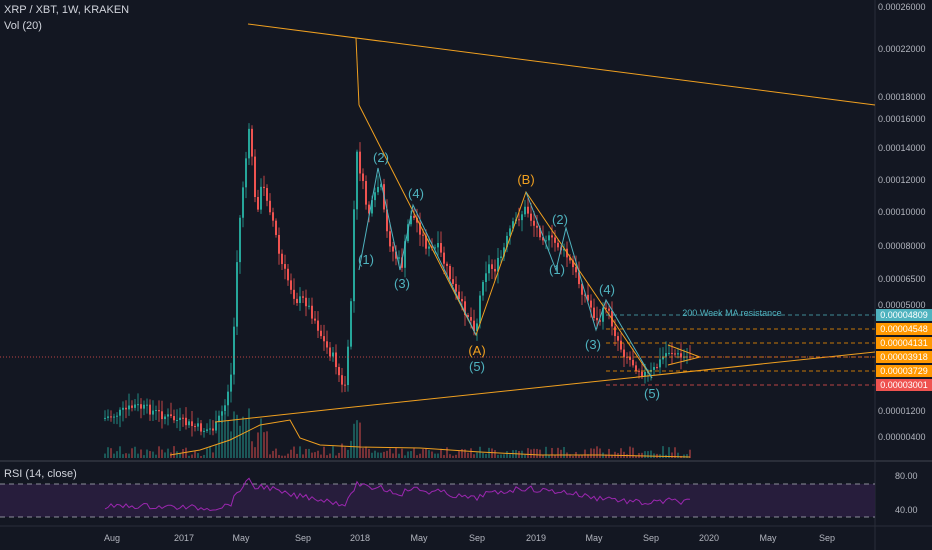 Image resolution: width=932 pixels, height=550 pixels. What do you see at coordinates (23, 26) in the screenshot?
I see `volume-label: Vol (20)` at bounding box center [23, 26].